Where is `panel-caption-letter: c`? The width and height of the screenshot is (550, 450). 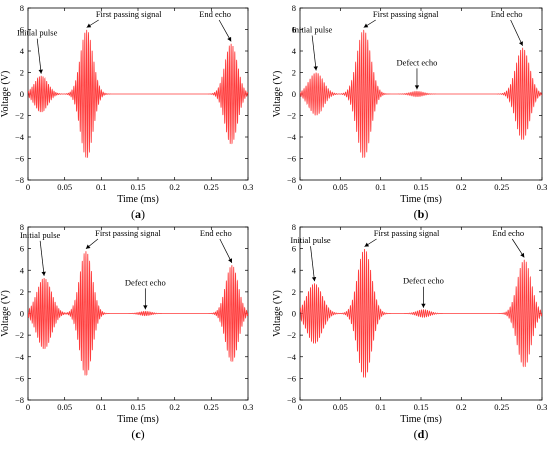
panel-caption-letter: c is located at coordinates (138, 434).